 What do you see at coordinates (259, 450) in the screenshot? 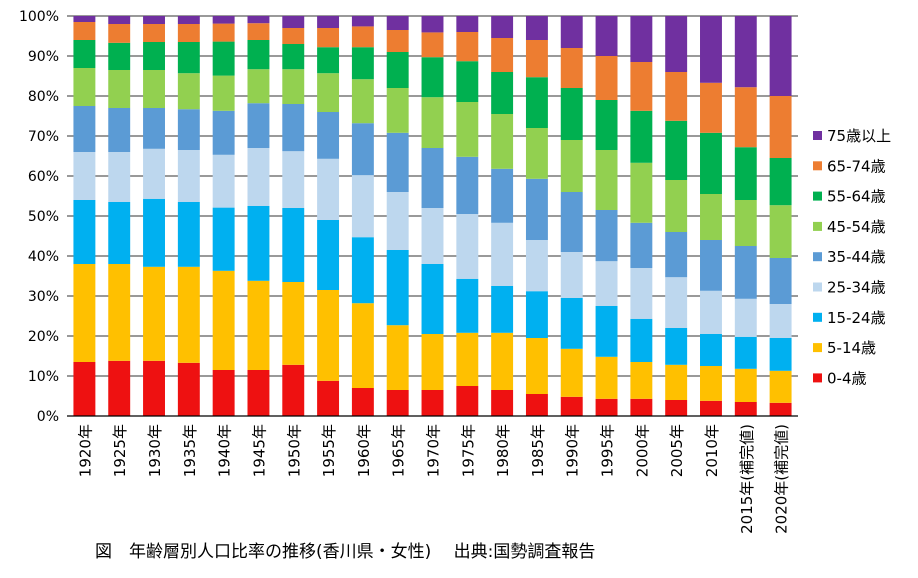
I see `x-category-label: 1945年` at bounding box center [259, 450].